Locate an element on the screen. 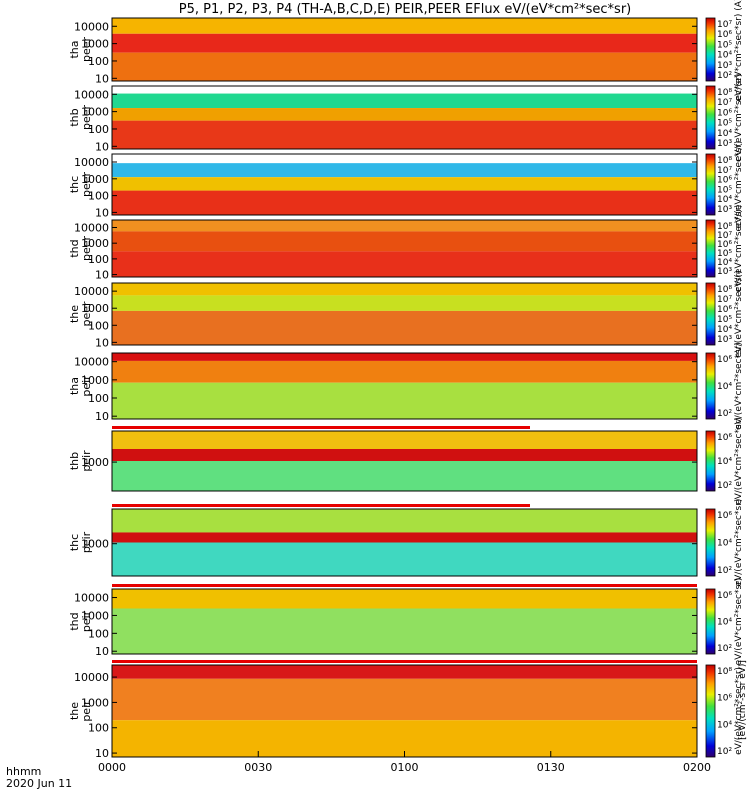 The height and width of the screenshot is (800, 750). x-tick-label: 0200 is located at coordinates (697, 767).